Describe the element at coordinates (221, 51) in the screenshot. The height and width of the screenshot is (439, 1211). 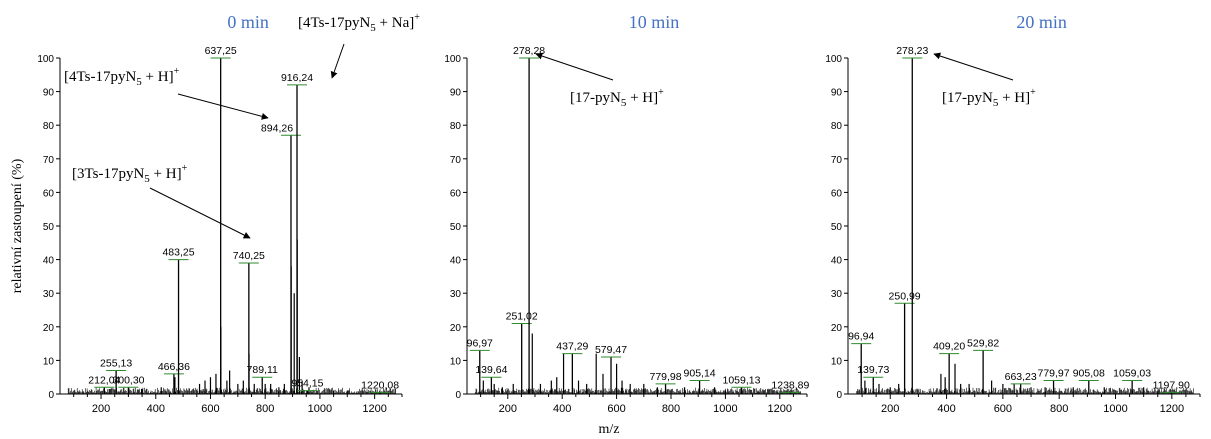
I see `peak-label: 637,25` at that location.